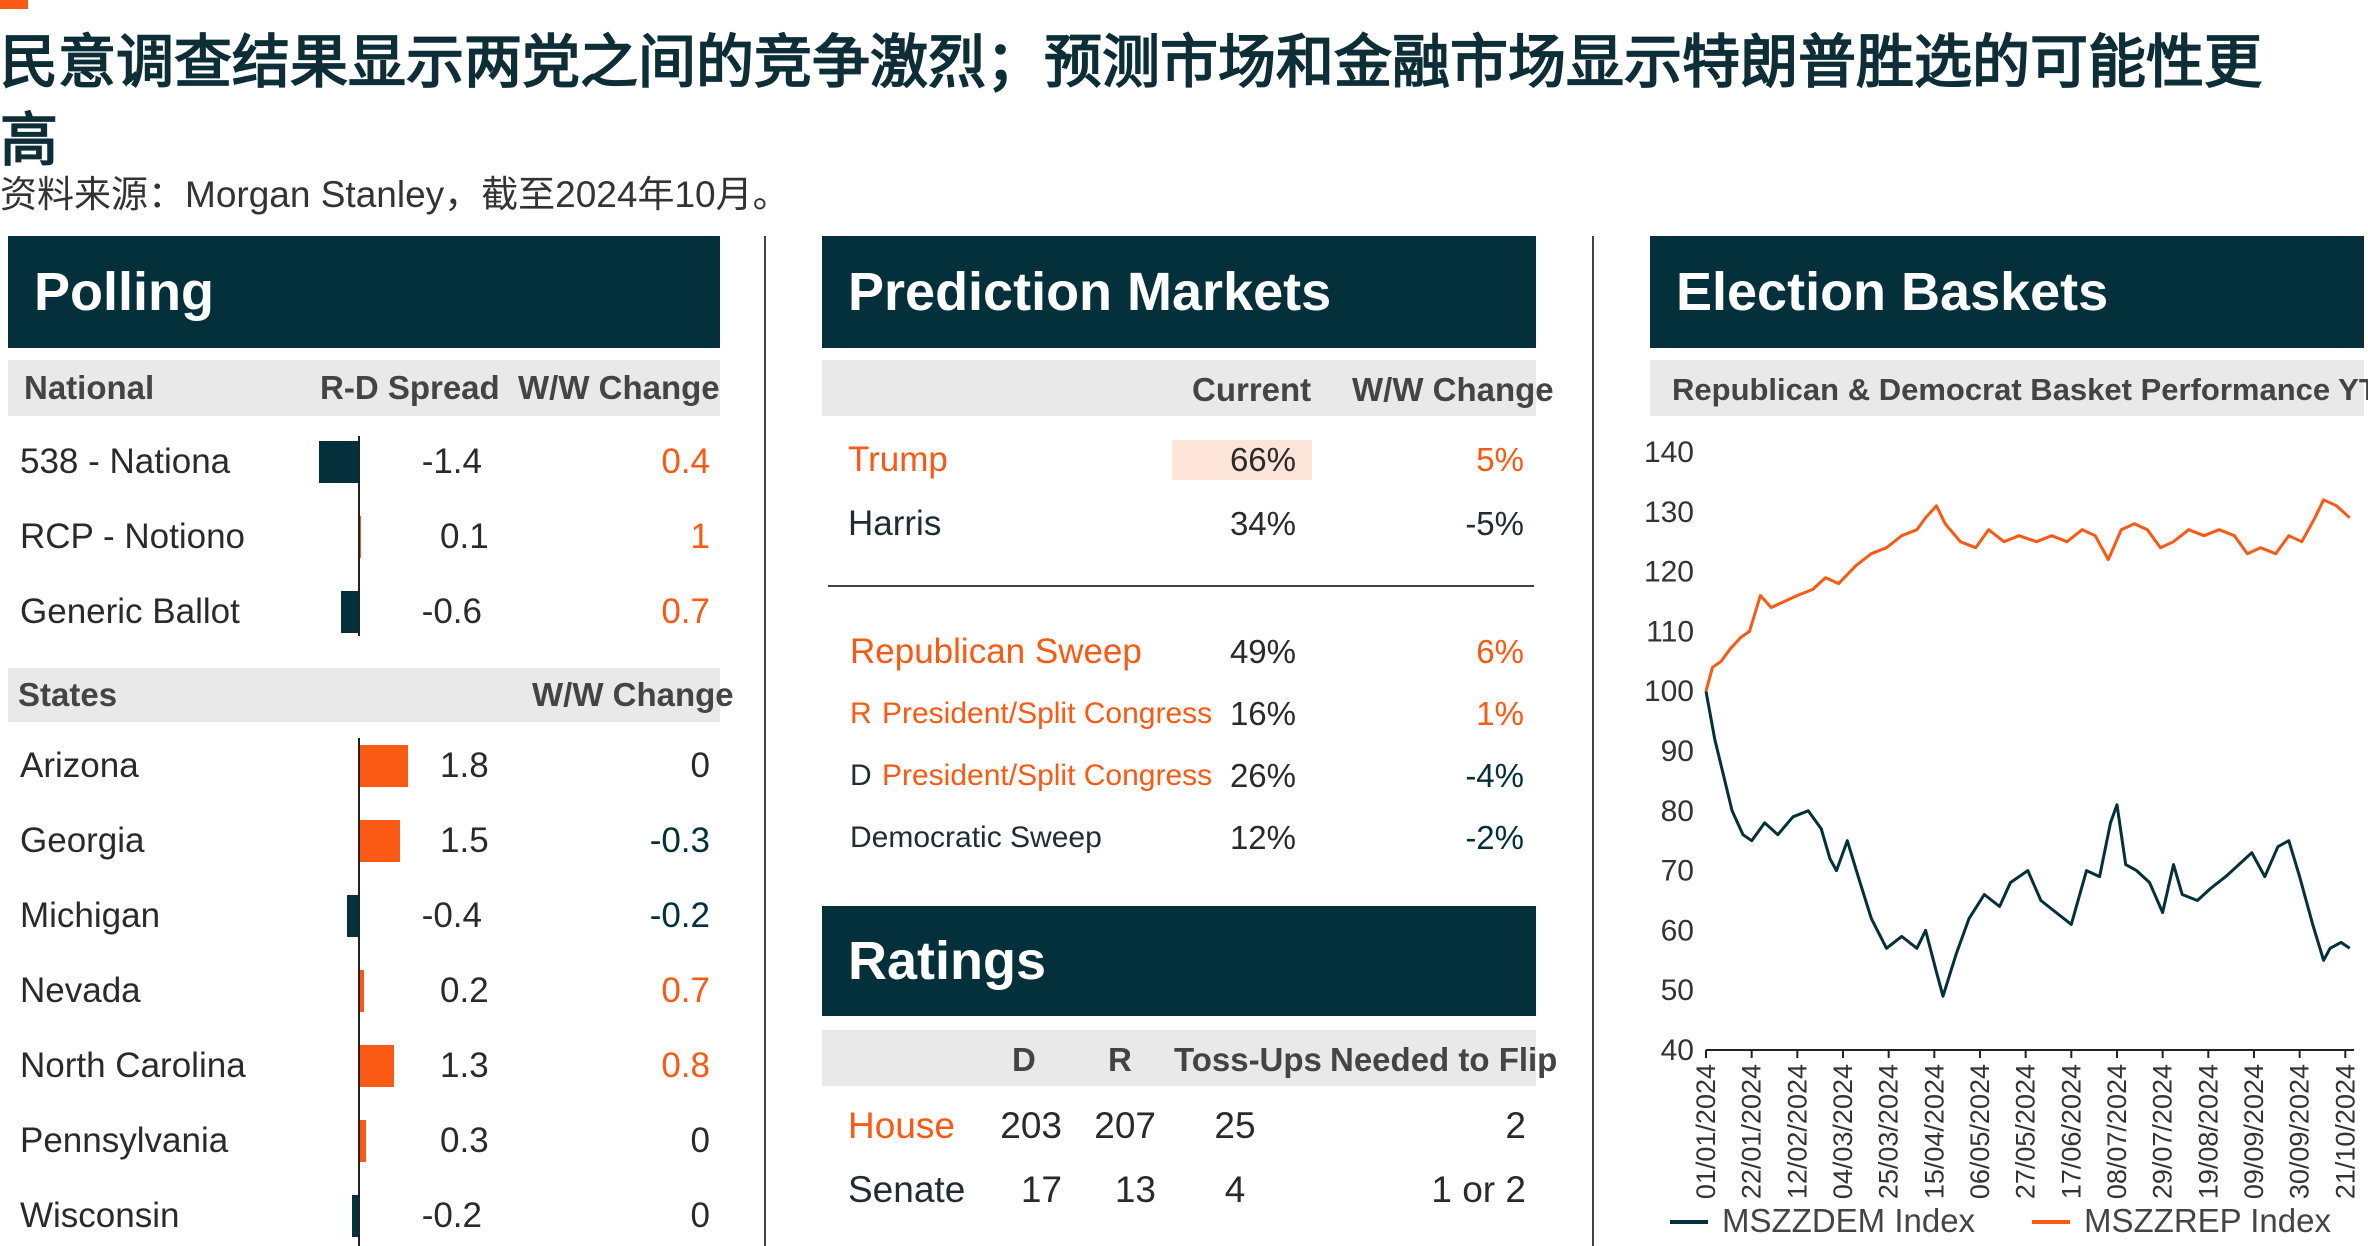 This screenshot has width=2368, height=1246. What do you see at coordinates (1135, 1189) in the screenshot?
I see `rating-r: 13` at bounding box center [1135, 1189].